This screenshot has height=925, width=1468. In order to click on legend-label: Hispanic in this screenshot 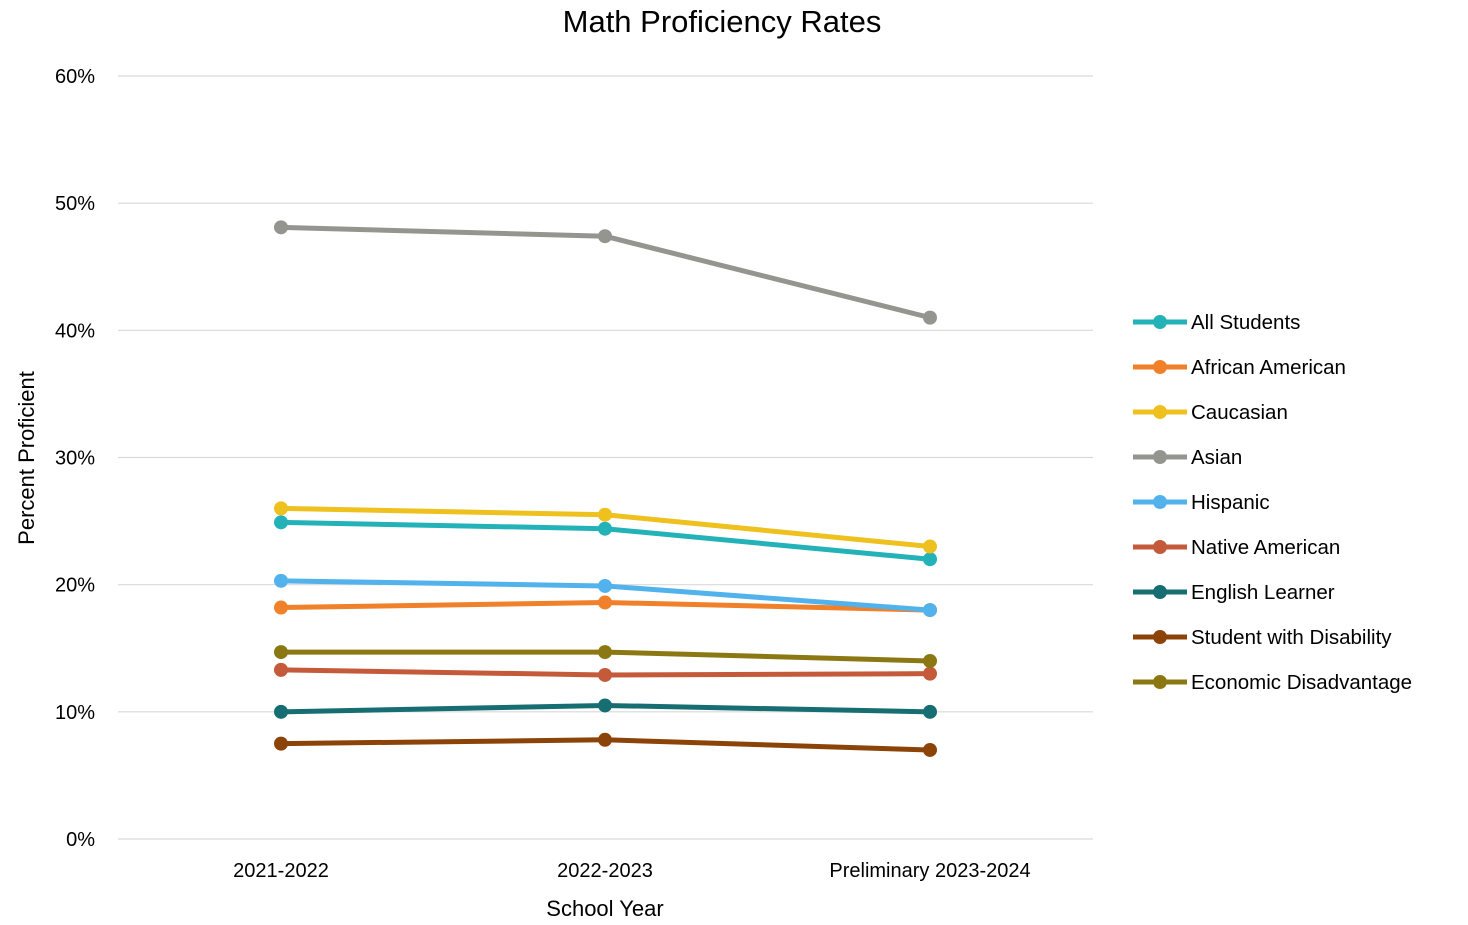, I will do `click(1230, 502)`.